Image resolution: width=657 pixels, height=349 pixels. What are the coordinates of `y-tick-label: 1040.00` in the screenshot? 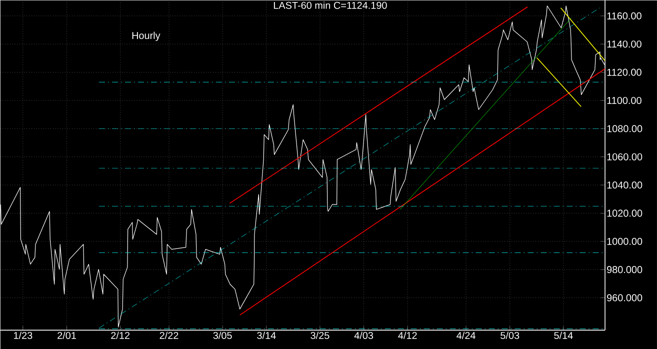 It's located at (624, 184).